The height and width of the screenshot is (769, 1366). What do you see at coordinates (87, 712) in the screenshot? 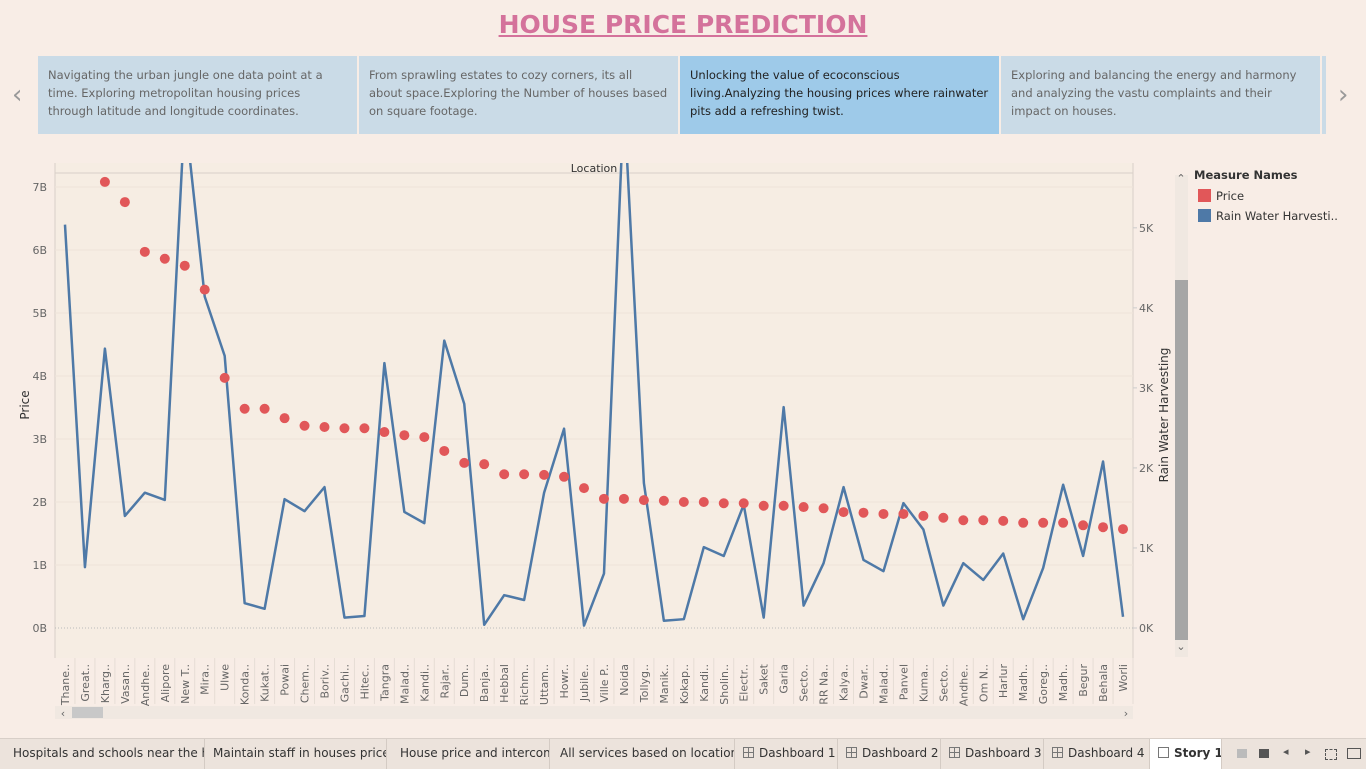
I see `h-scrollbar-thumb` at bounding box center [87, 712].